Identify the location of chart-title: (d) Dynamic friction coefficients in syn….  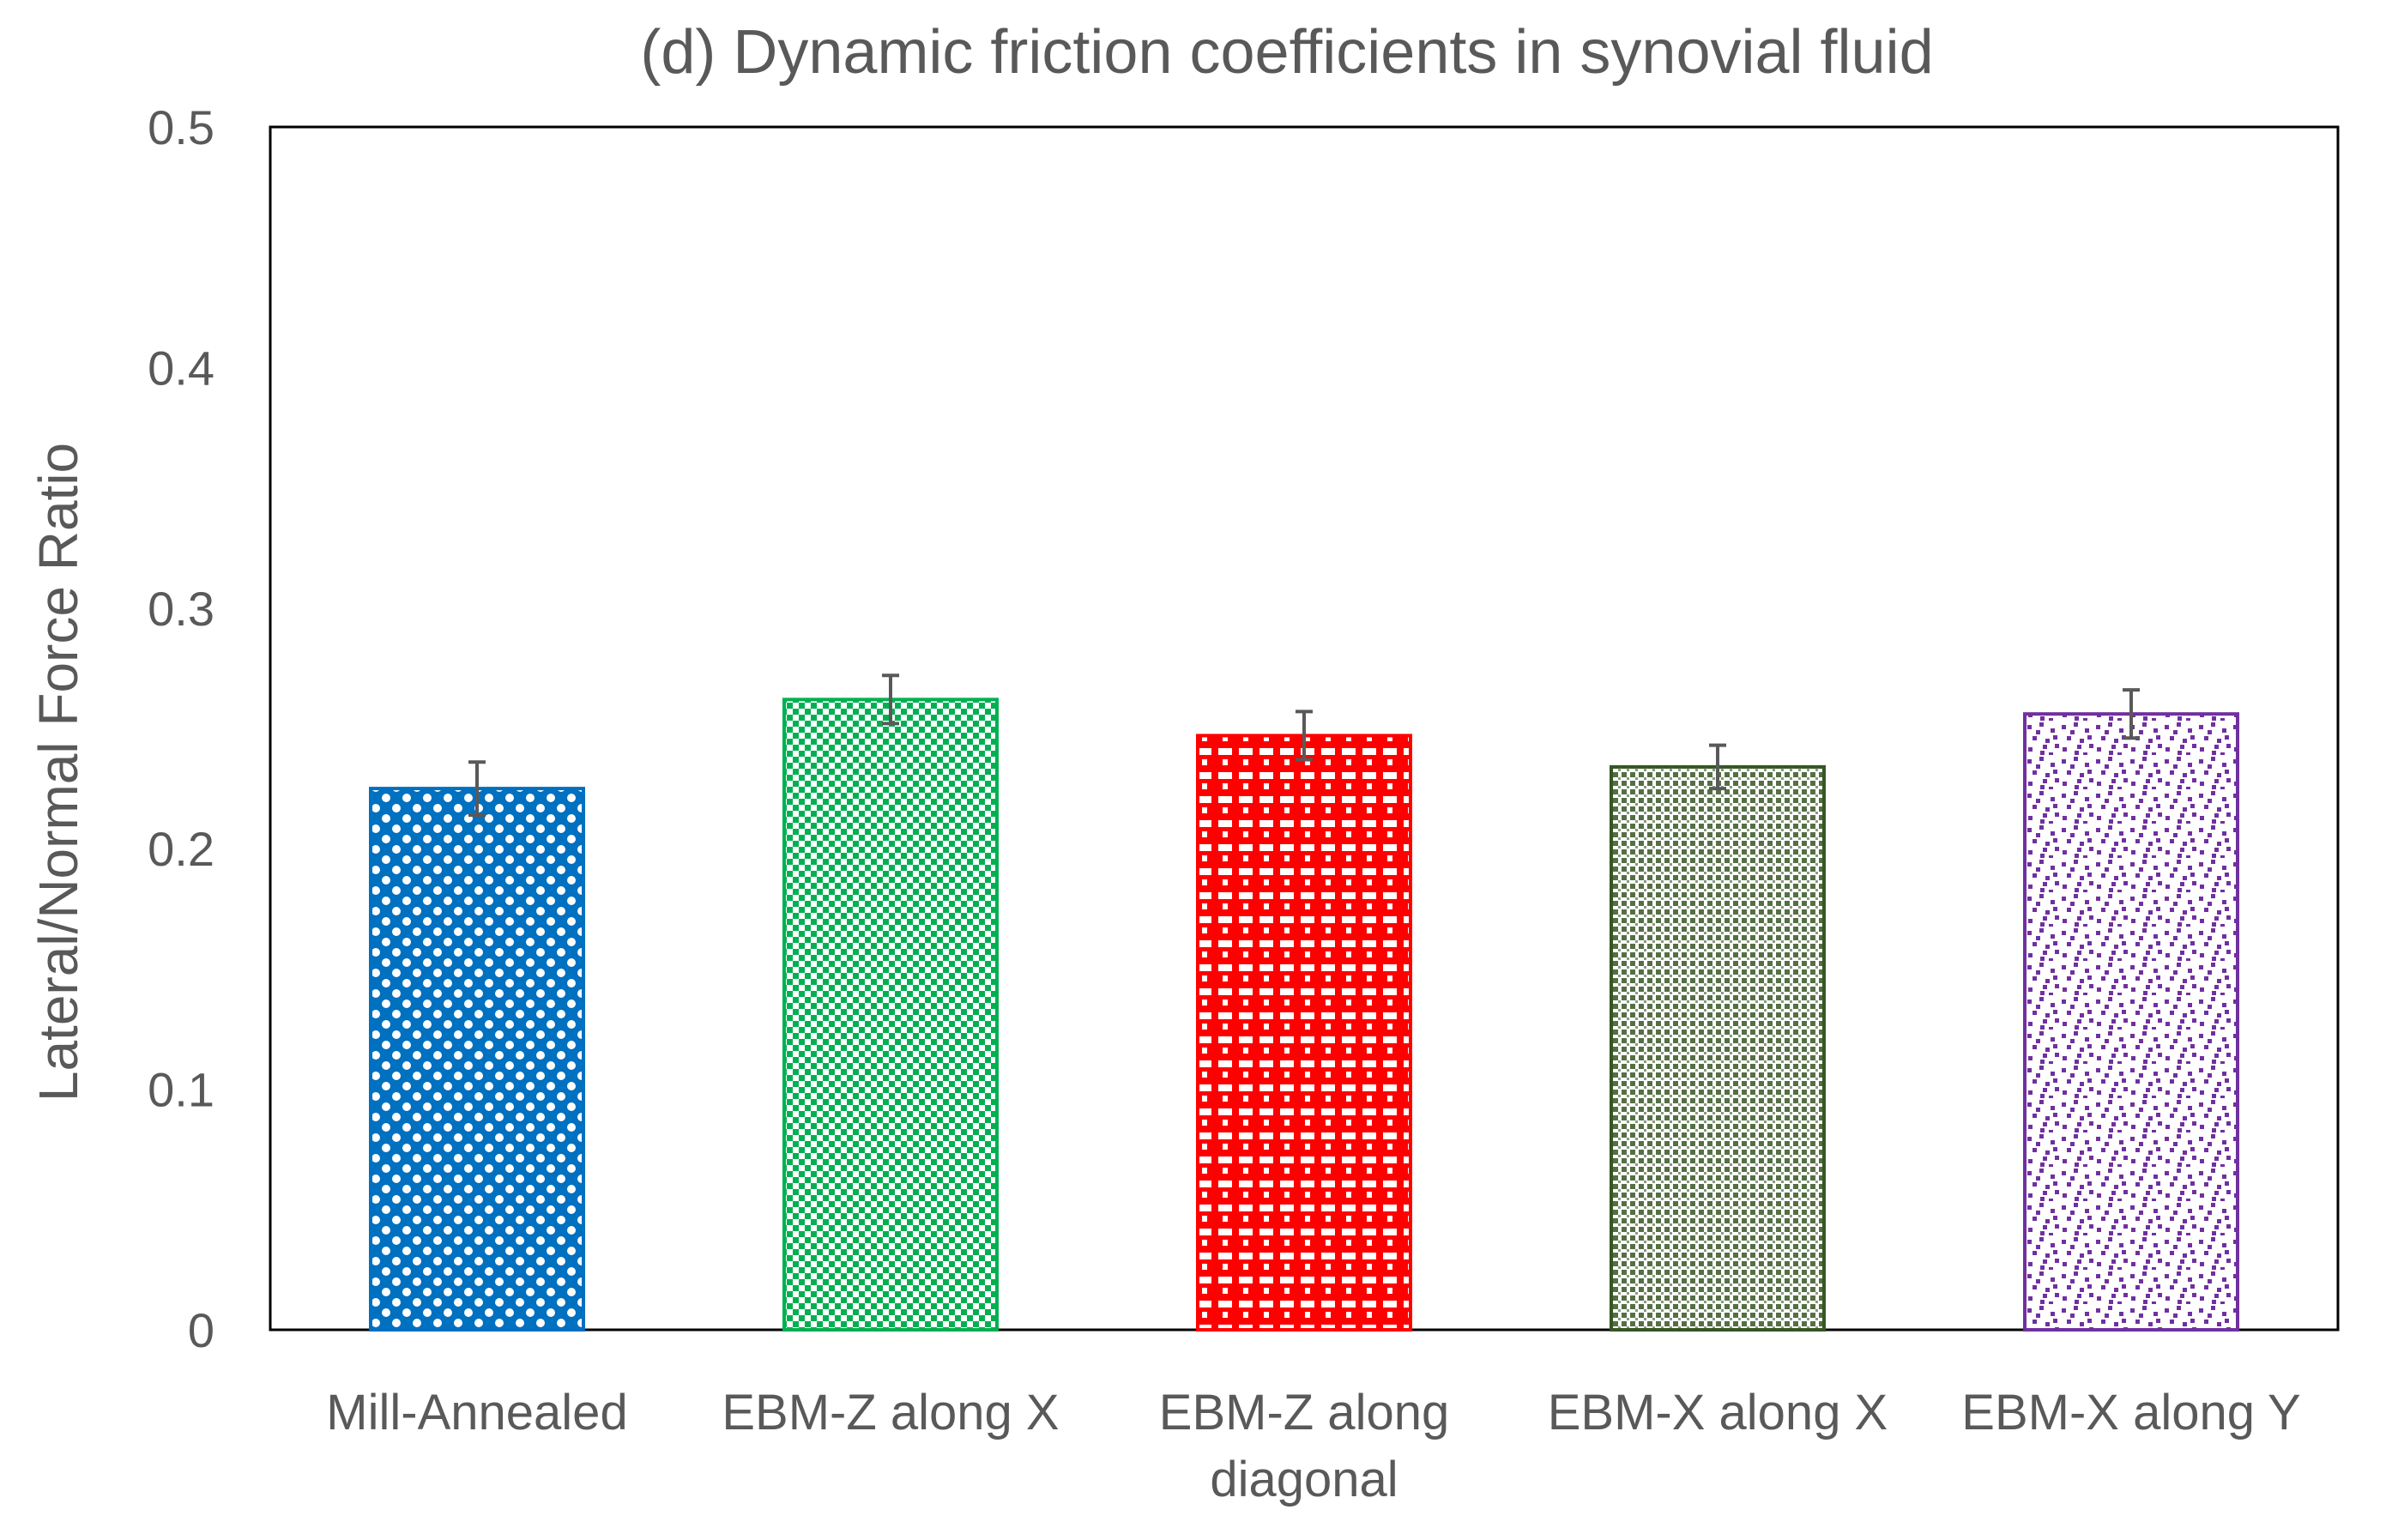
(1286, 52).